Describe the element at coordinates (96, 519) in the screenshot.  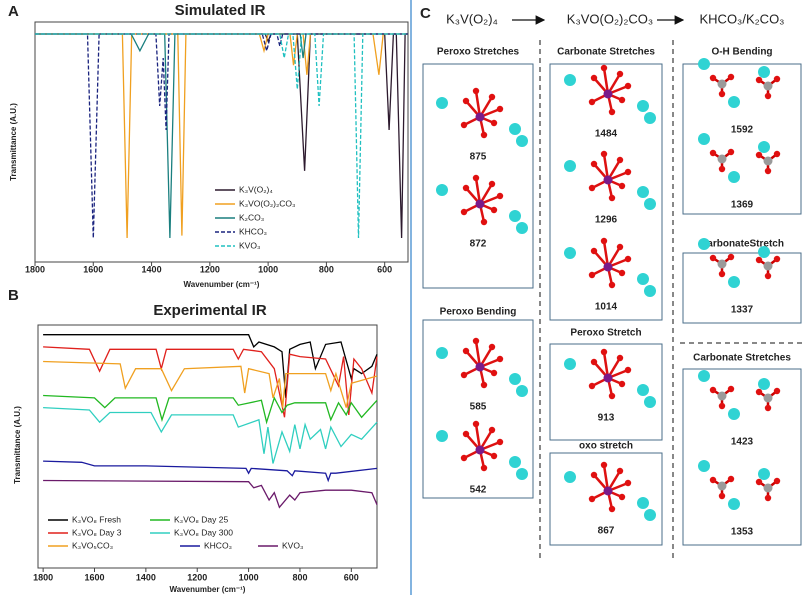
I see `legend-label: K₃VO₈ Fresh` at that location.